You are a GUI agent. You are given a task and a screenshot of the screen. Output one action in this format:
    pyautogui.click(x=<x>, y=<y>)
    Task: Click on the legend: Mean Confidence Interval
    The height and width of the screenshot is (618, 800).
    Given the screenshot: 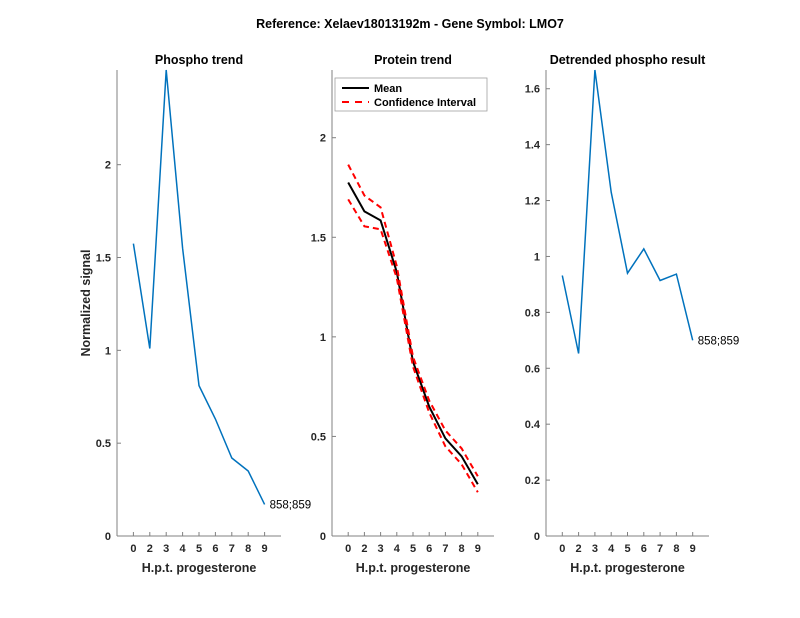 What is the action you would take?
    pyautogui.click(x=411, y=94)
    